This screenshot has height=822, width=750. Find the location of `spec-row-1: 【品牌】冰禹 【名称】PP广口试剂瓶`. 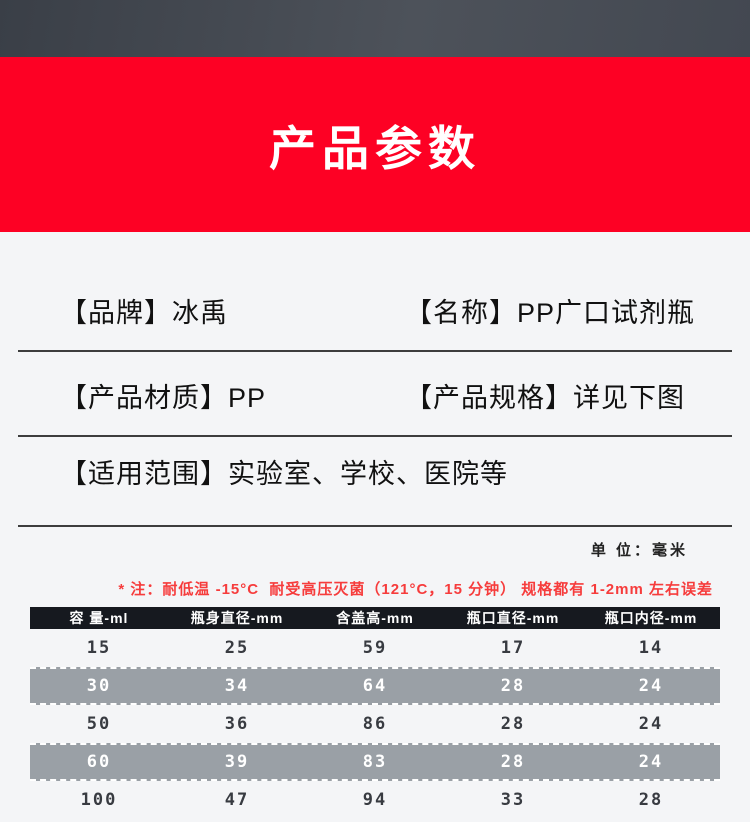

spec-row-1: 【品牌】冰禹 【名称】PP广口试剂瓶 is located at coordinates (375, 292).